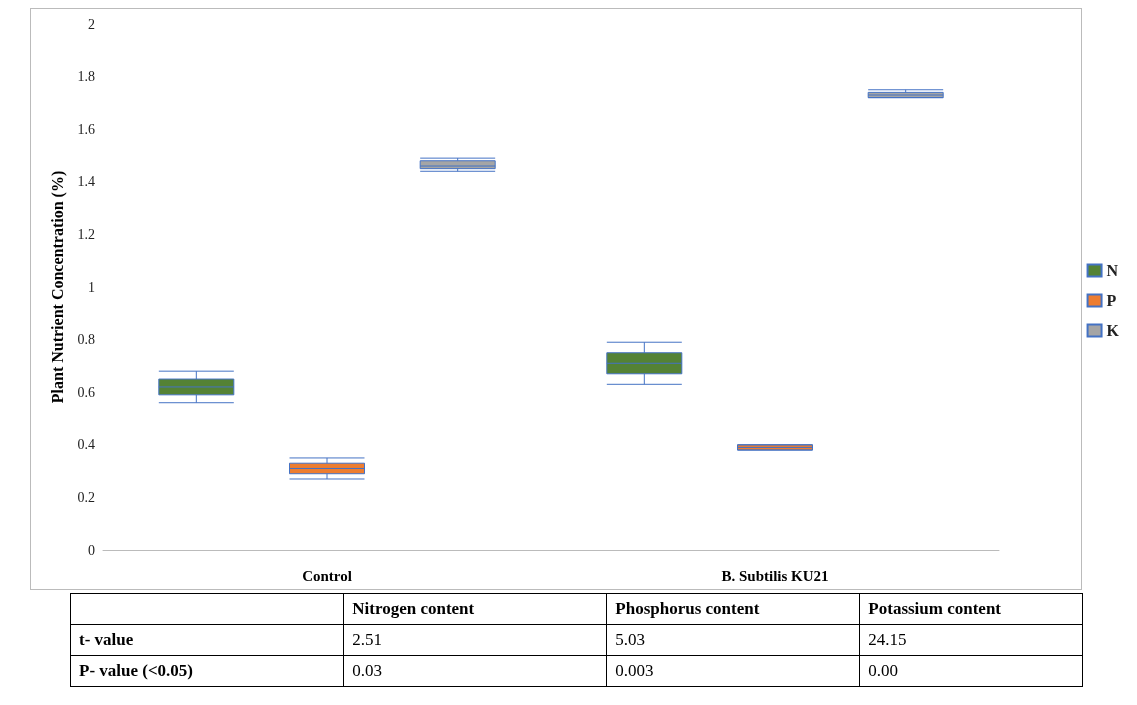 This screenshot has width=1137, height=705. Describe the element at coordinates (733, 640) in the screenshot. I see `text: 5.03` at that location.